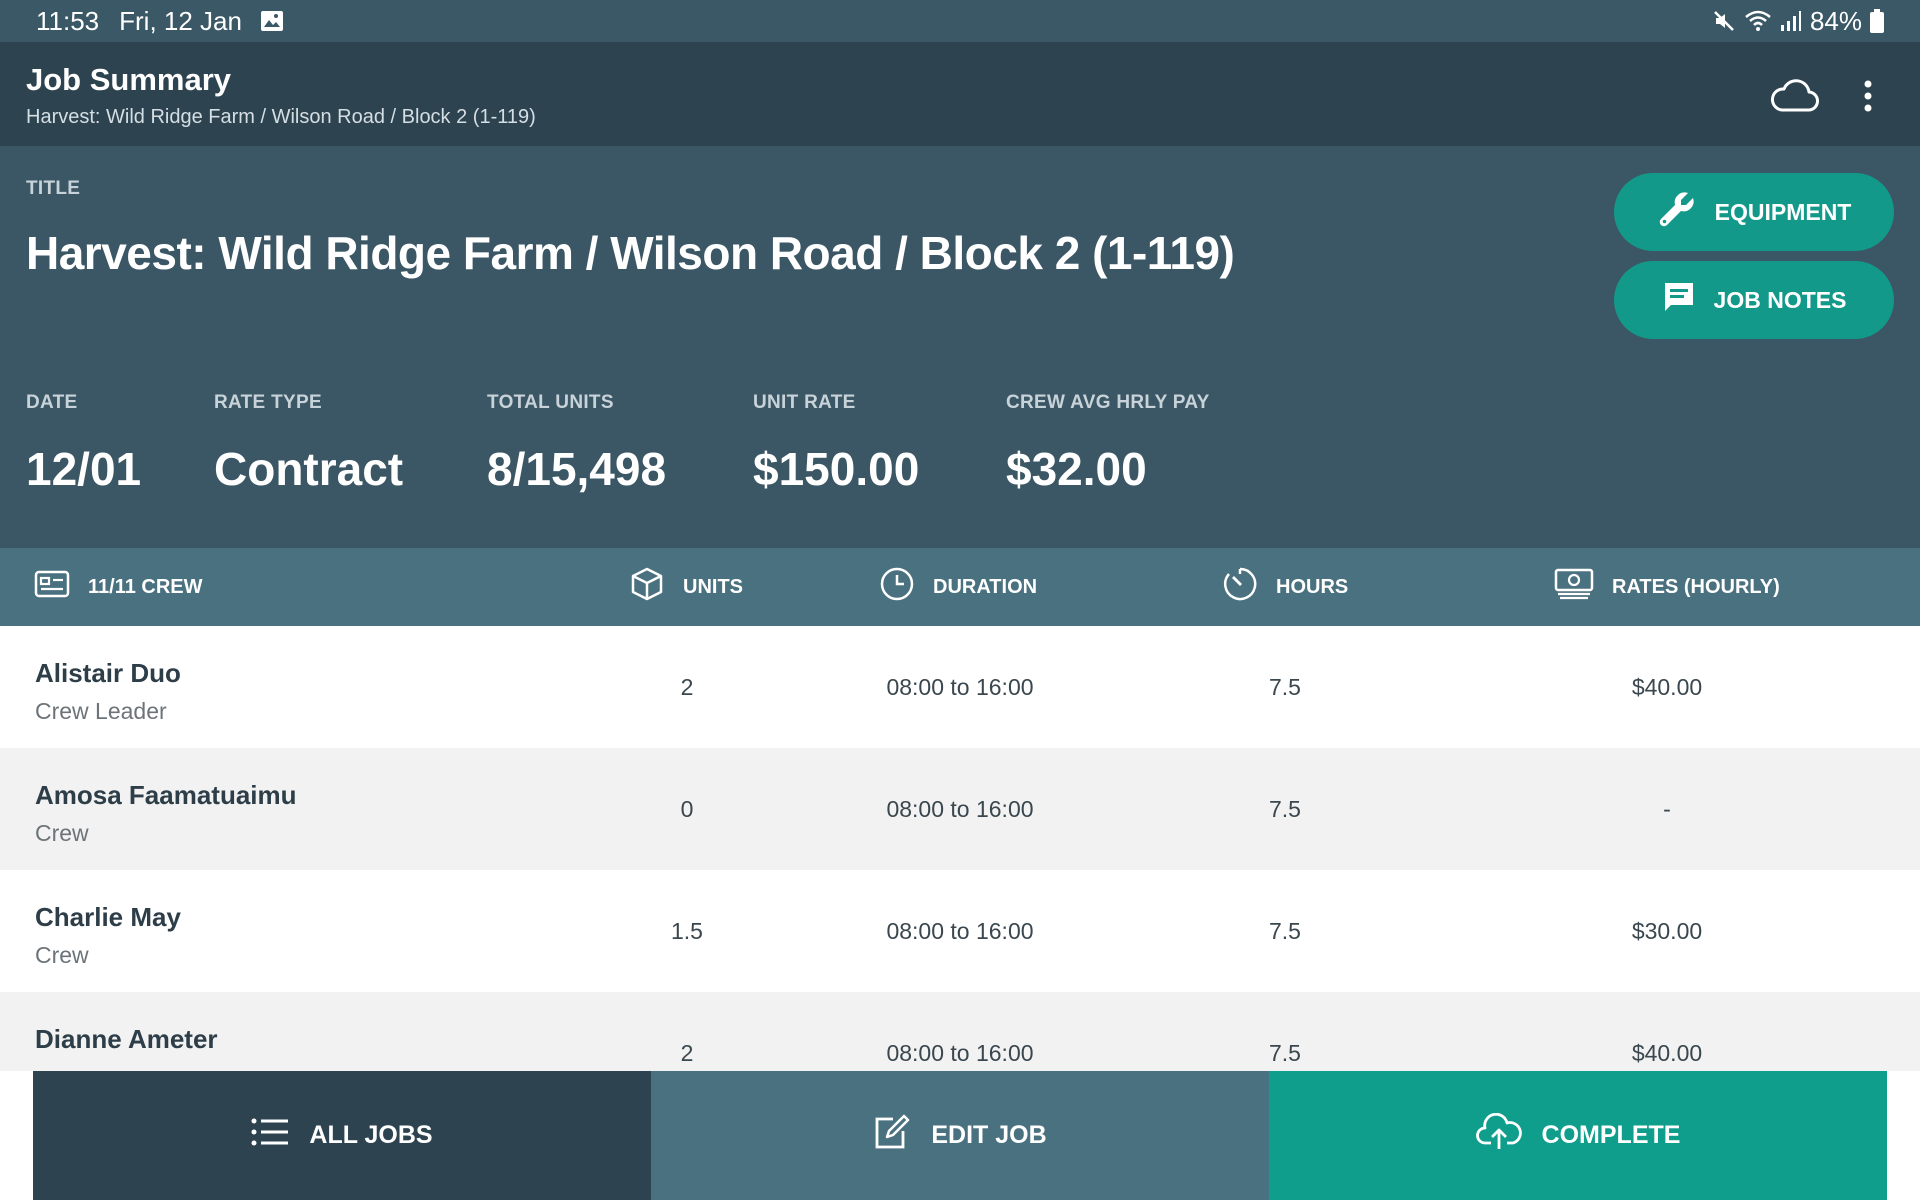 This screenshot has width=1920, height=1200. What do you see at coordinates (687, 930) in the screenshot?
I see `units-cell: 1.5` at bounding box center [687, 930].